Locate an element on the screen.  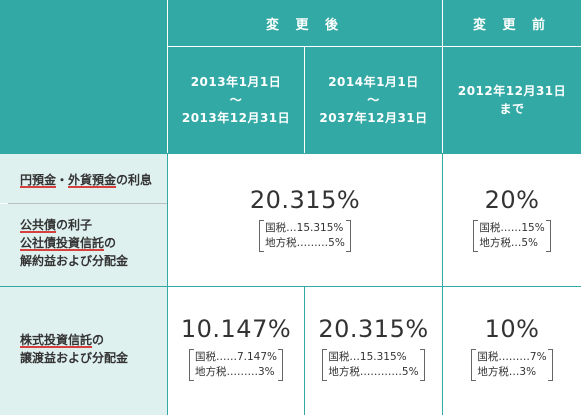
row2-before-rate: 10% is located at coordinates (512, 329).